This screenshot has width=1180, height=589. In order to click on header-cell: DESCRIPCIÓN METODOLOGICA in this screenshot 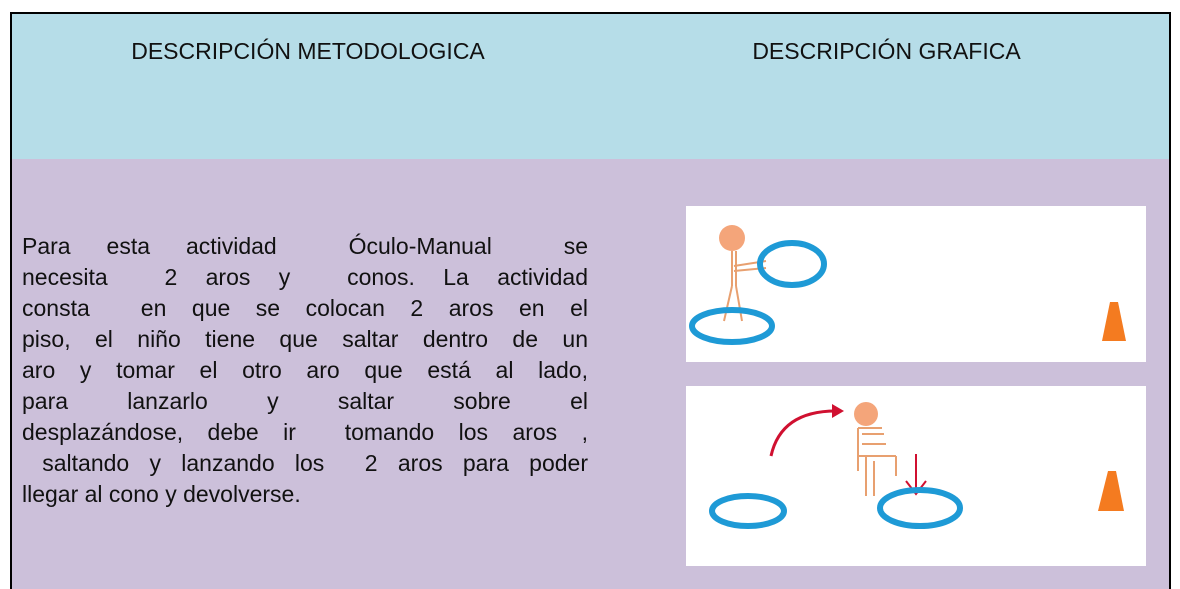, I will do `click(308, 86)`.